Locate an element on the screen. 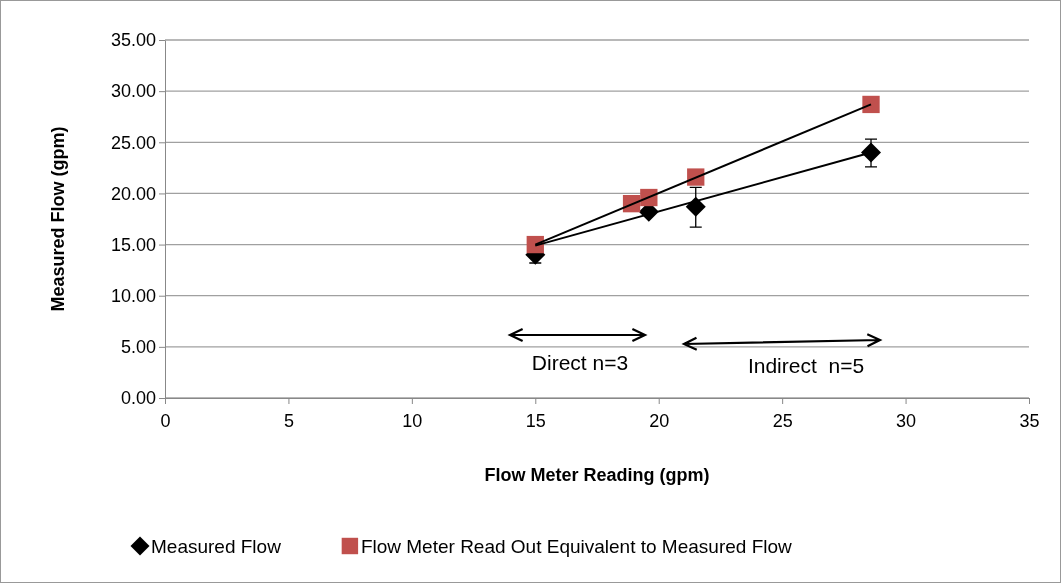  x-tick-label: 35 is located at coordinates (1029, 420).